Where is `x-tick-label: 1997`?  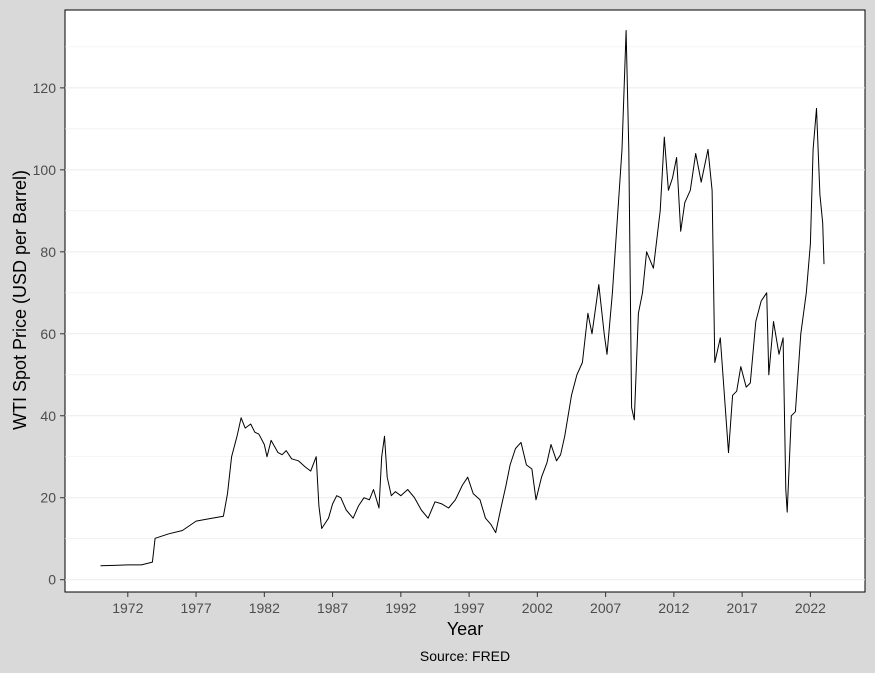 x-tick-label: 1997 is located at coordinates (469, 608).